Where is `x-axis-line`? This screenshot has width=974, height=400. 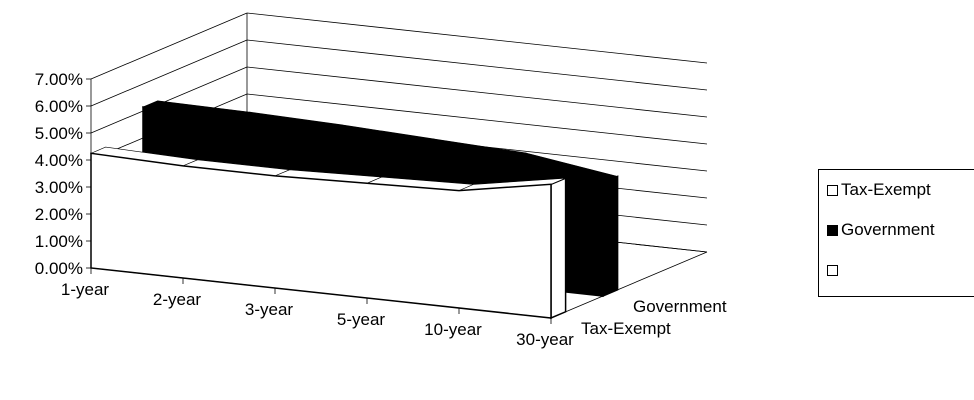 x-axis-line is located at coordinates (321, 293).